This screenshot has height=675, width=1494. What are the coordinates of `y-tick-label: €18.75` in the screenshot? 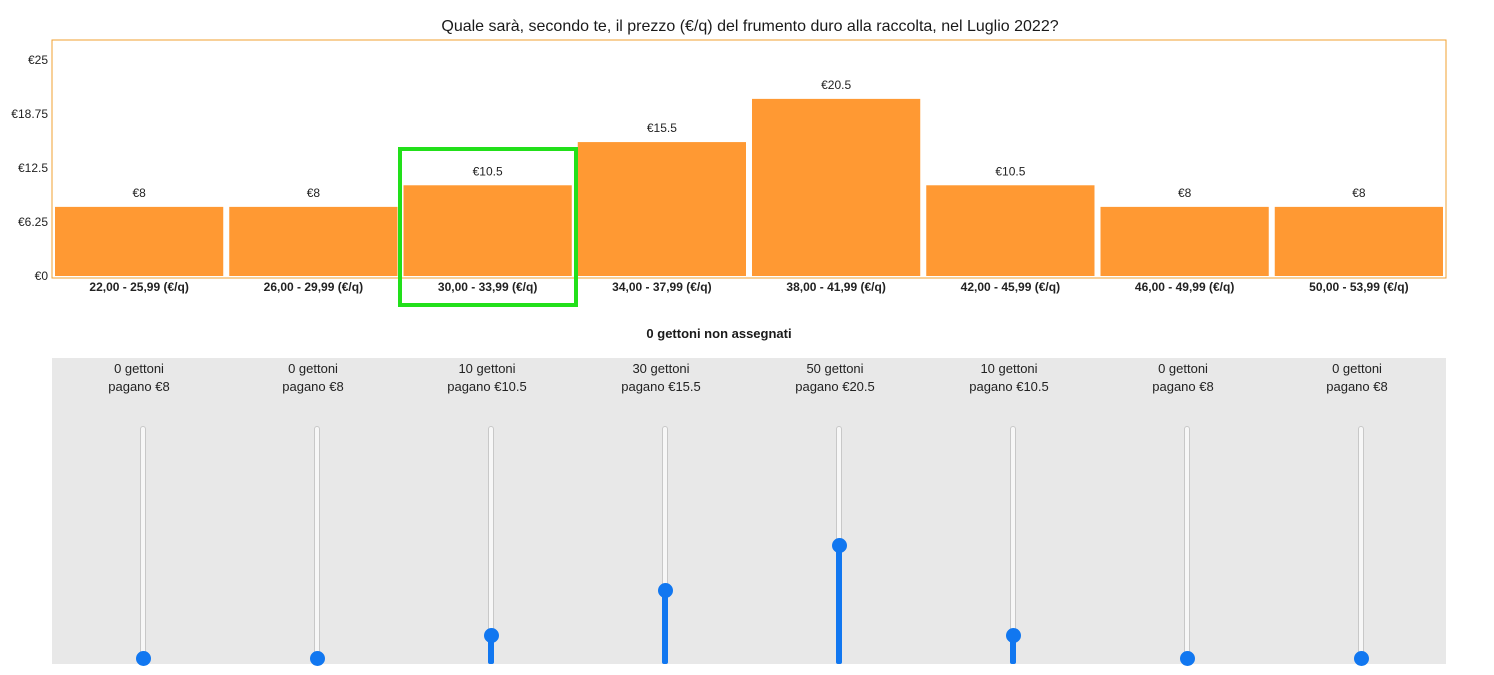 It's located at (29, 114).